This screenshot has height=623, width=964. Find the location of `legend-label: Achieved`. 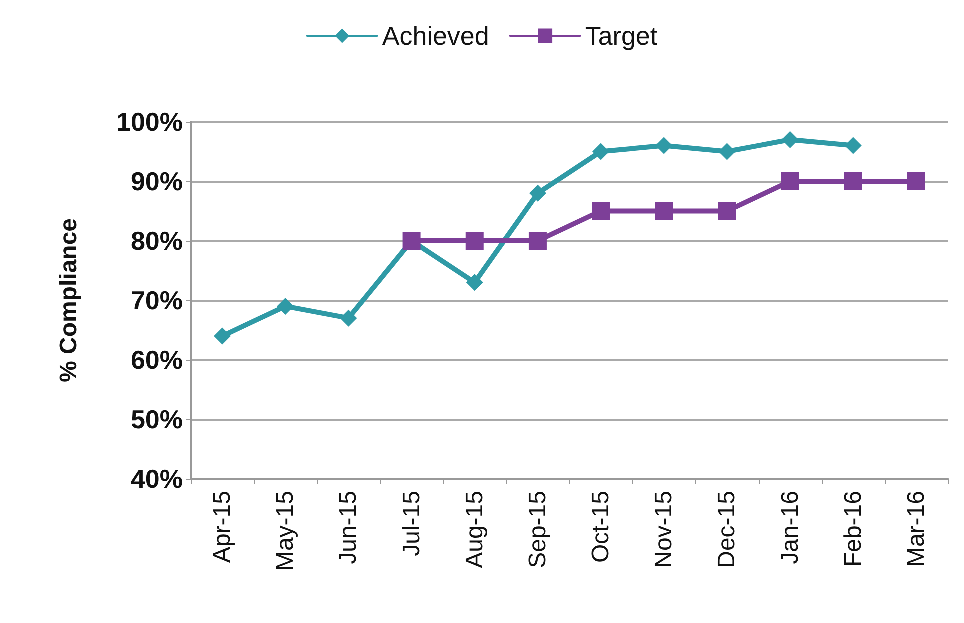

legend-label: Achieved is located at coordinates (436, 36).